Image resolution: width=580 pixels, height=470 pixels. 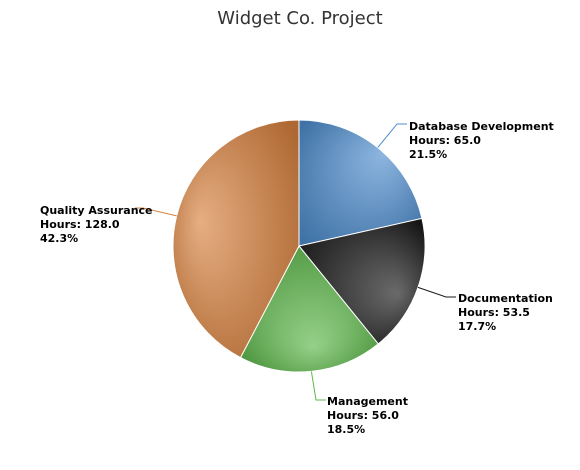 I want to click on data-label-value-documentation: Hours: 53.5, so click(x=494, y=312).